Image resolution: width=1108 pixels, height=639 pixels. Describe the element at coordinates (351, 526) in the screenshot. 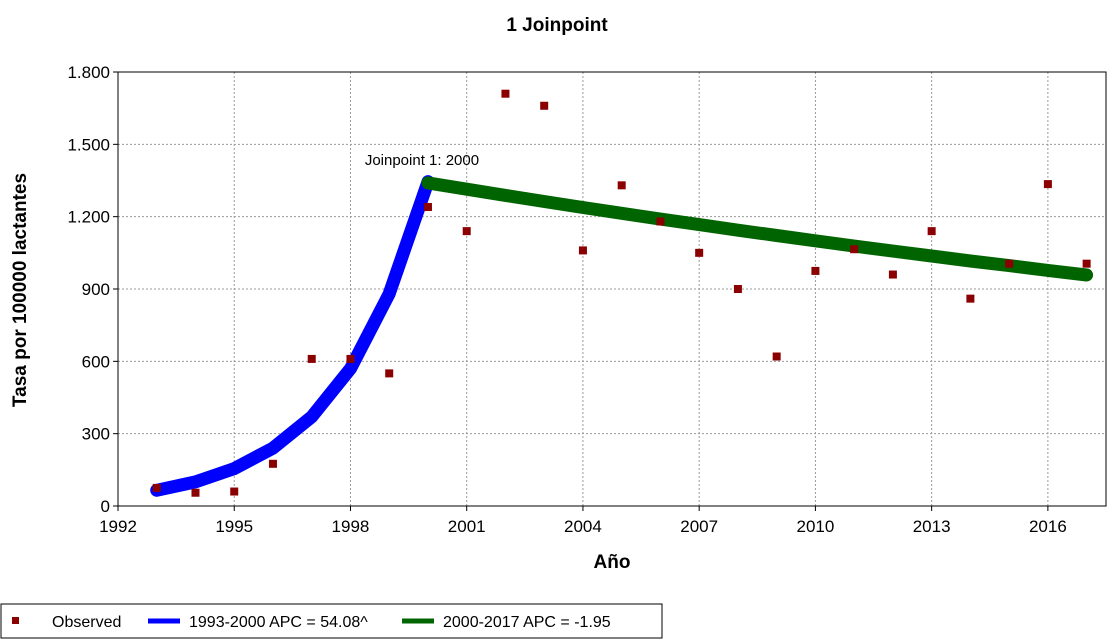

I see `x-tick-label: 1998` at that location.